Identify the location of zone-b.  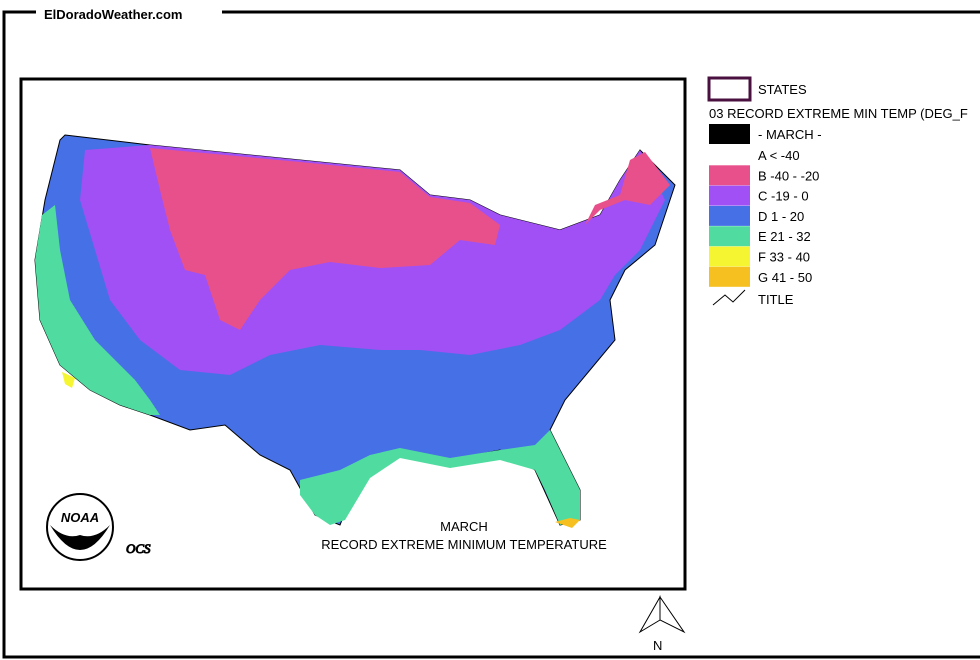
(325, 239).